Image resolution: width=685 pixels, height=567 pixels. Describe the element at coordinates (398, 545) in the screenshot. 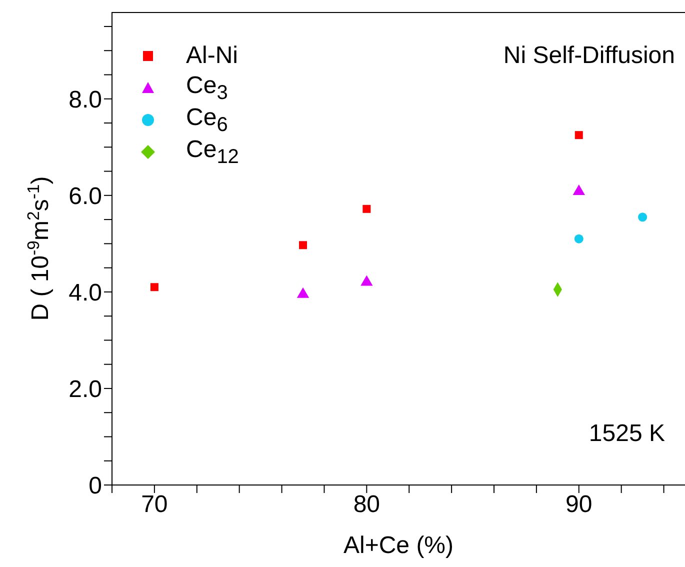

I see `x-axis-title: Al+Ce (%)` at that location.